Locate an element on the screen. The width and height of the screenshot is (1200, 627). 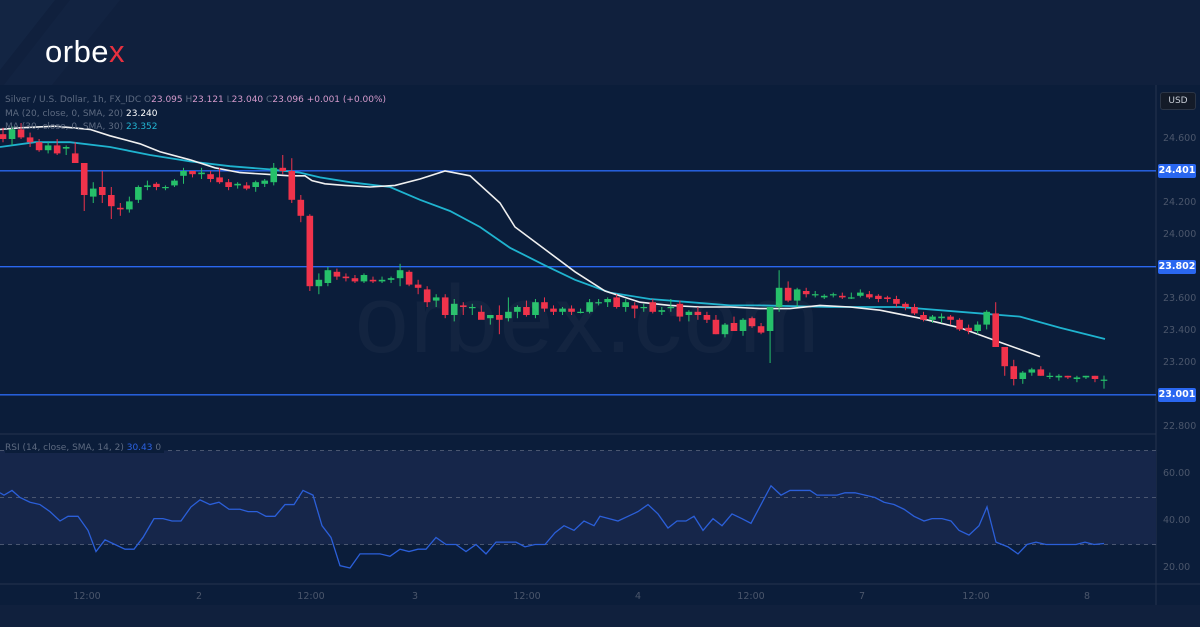
close-value: 23.096 is located at coordinates (288, 100).